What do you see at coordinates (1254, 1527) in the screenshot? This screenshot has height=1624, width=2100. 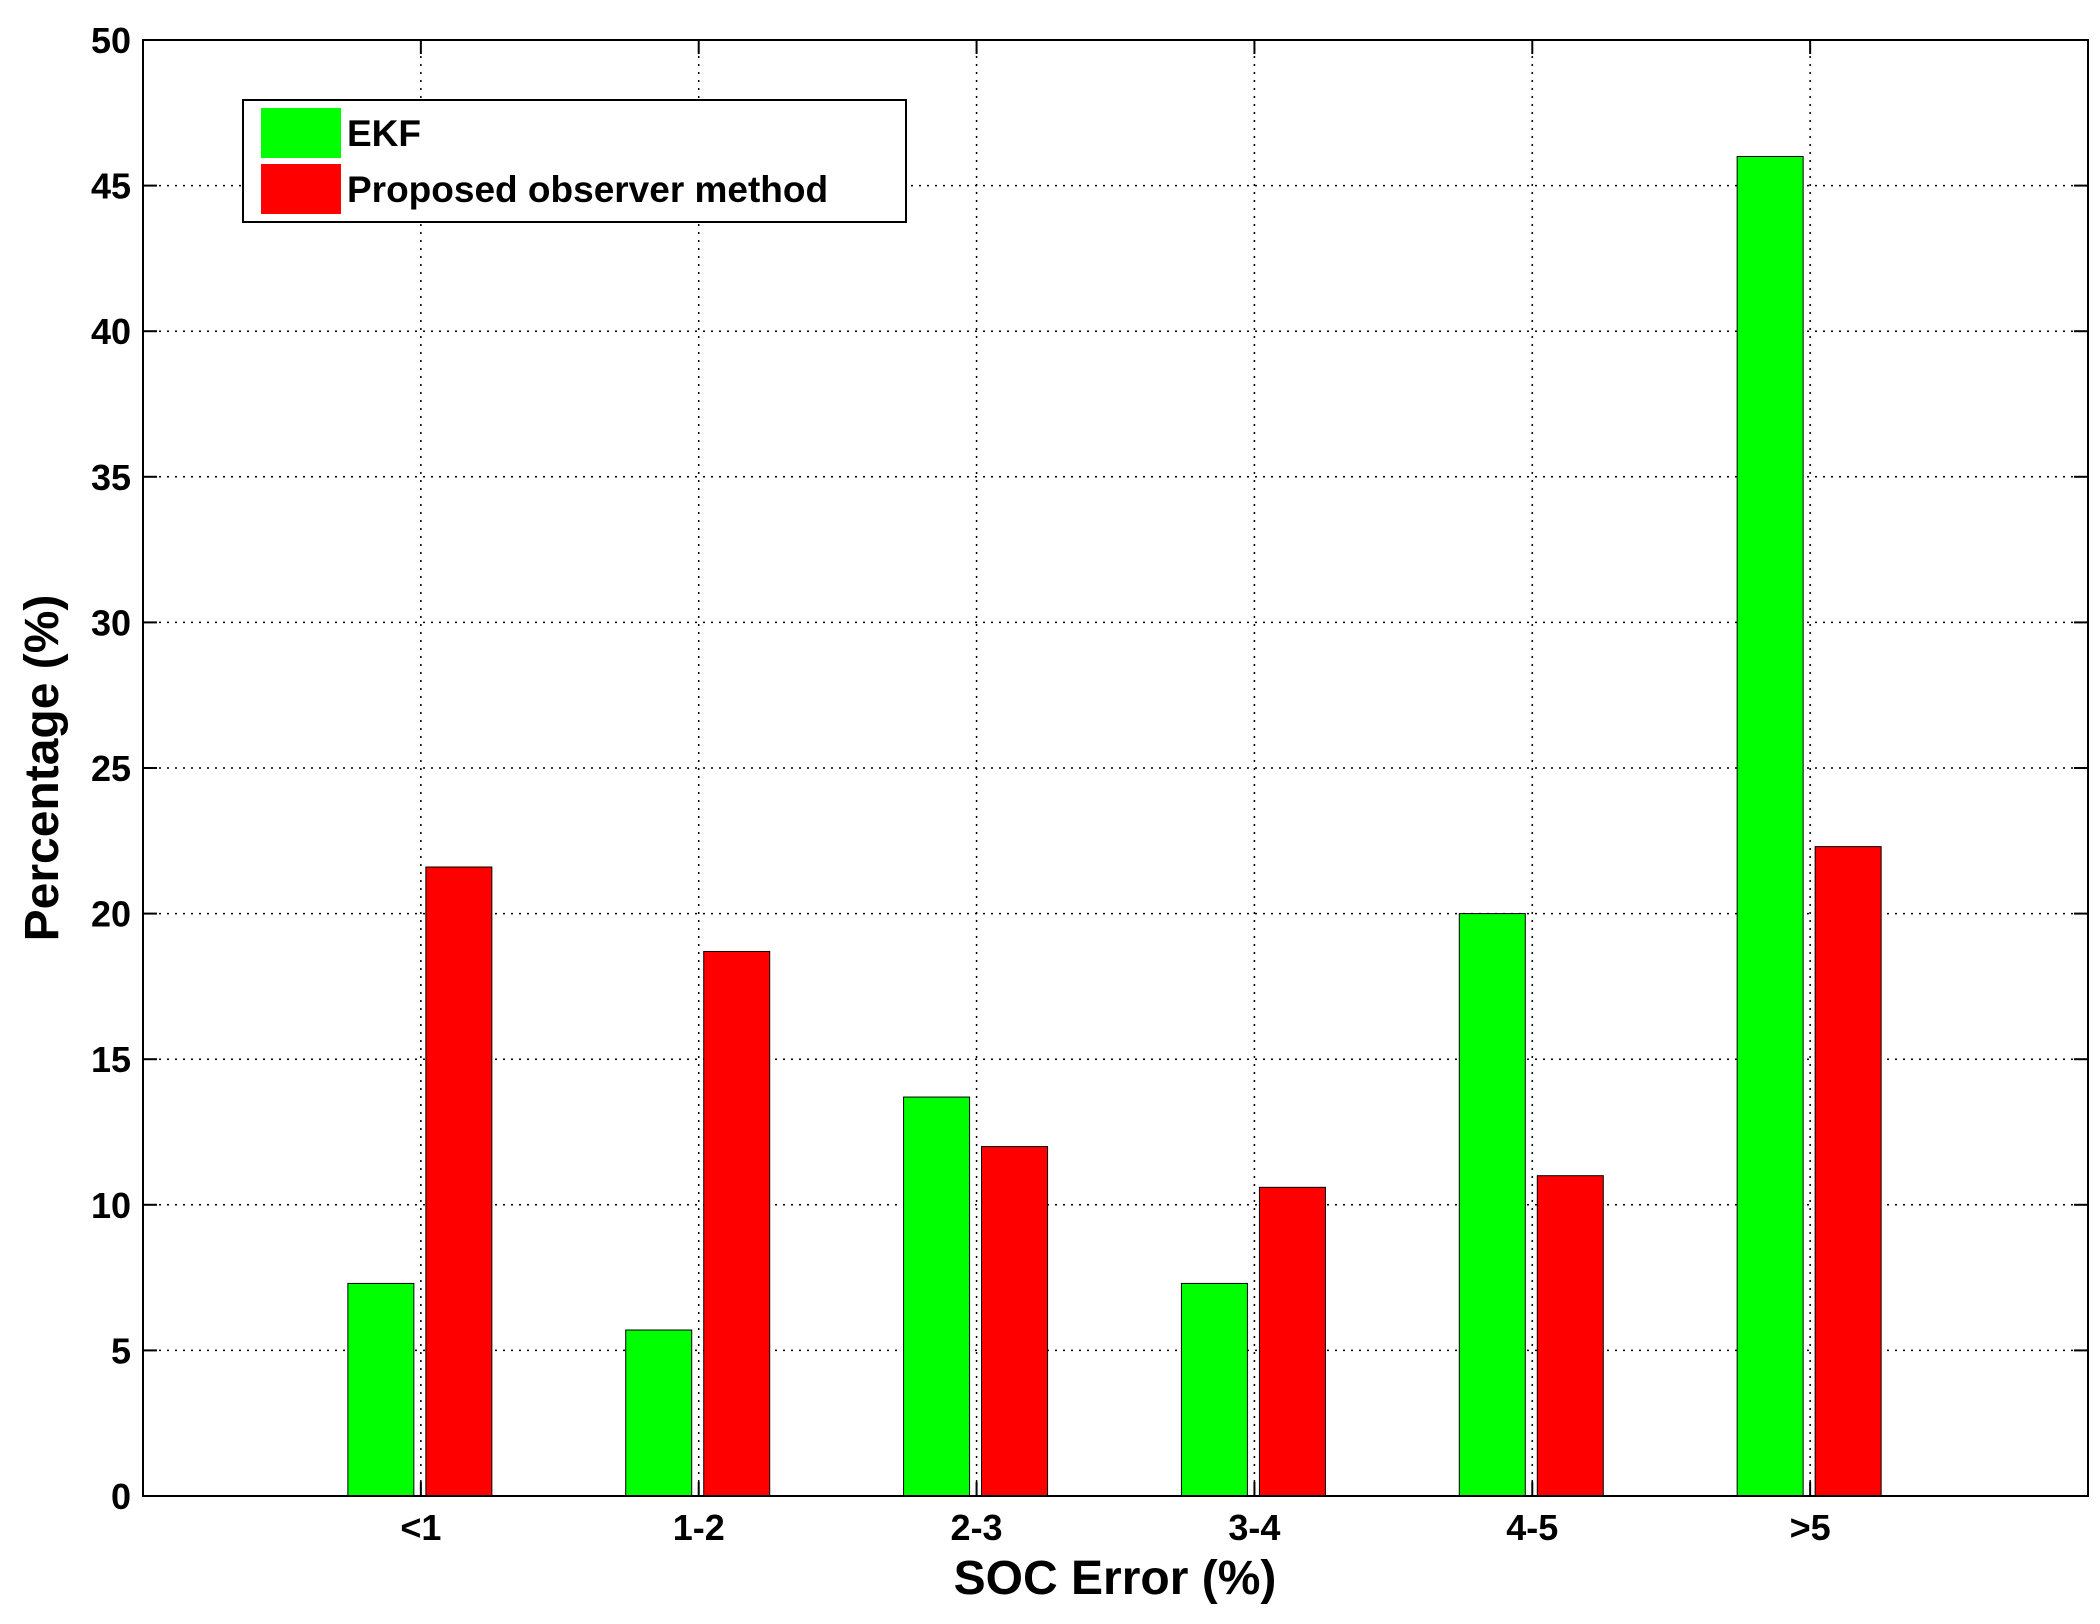 I see `x-tick-label: 3-4` at bounding box center [1254, 1527].